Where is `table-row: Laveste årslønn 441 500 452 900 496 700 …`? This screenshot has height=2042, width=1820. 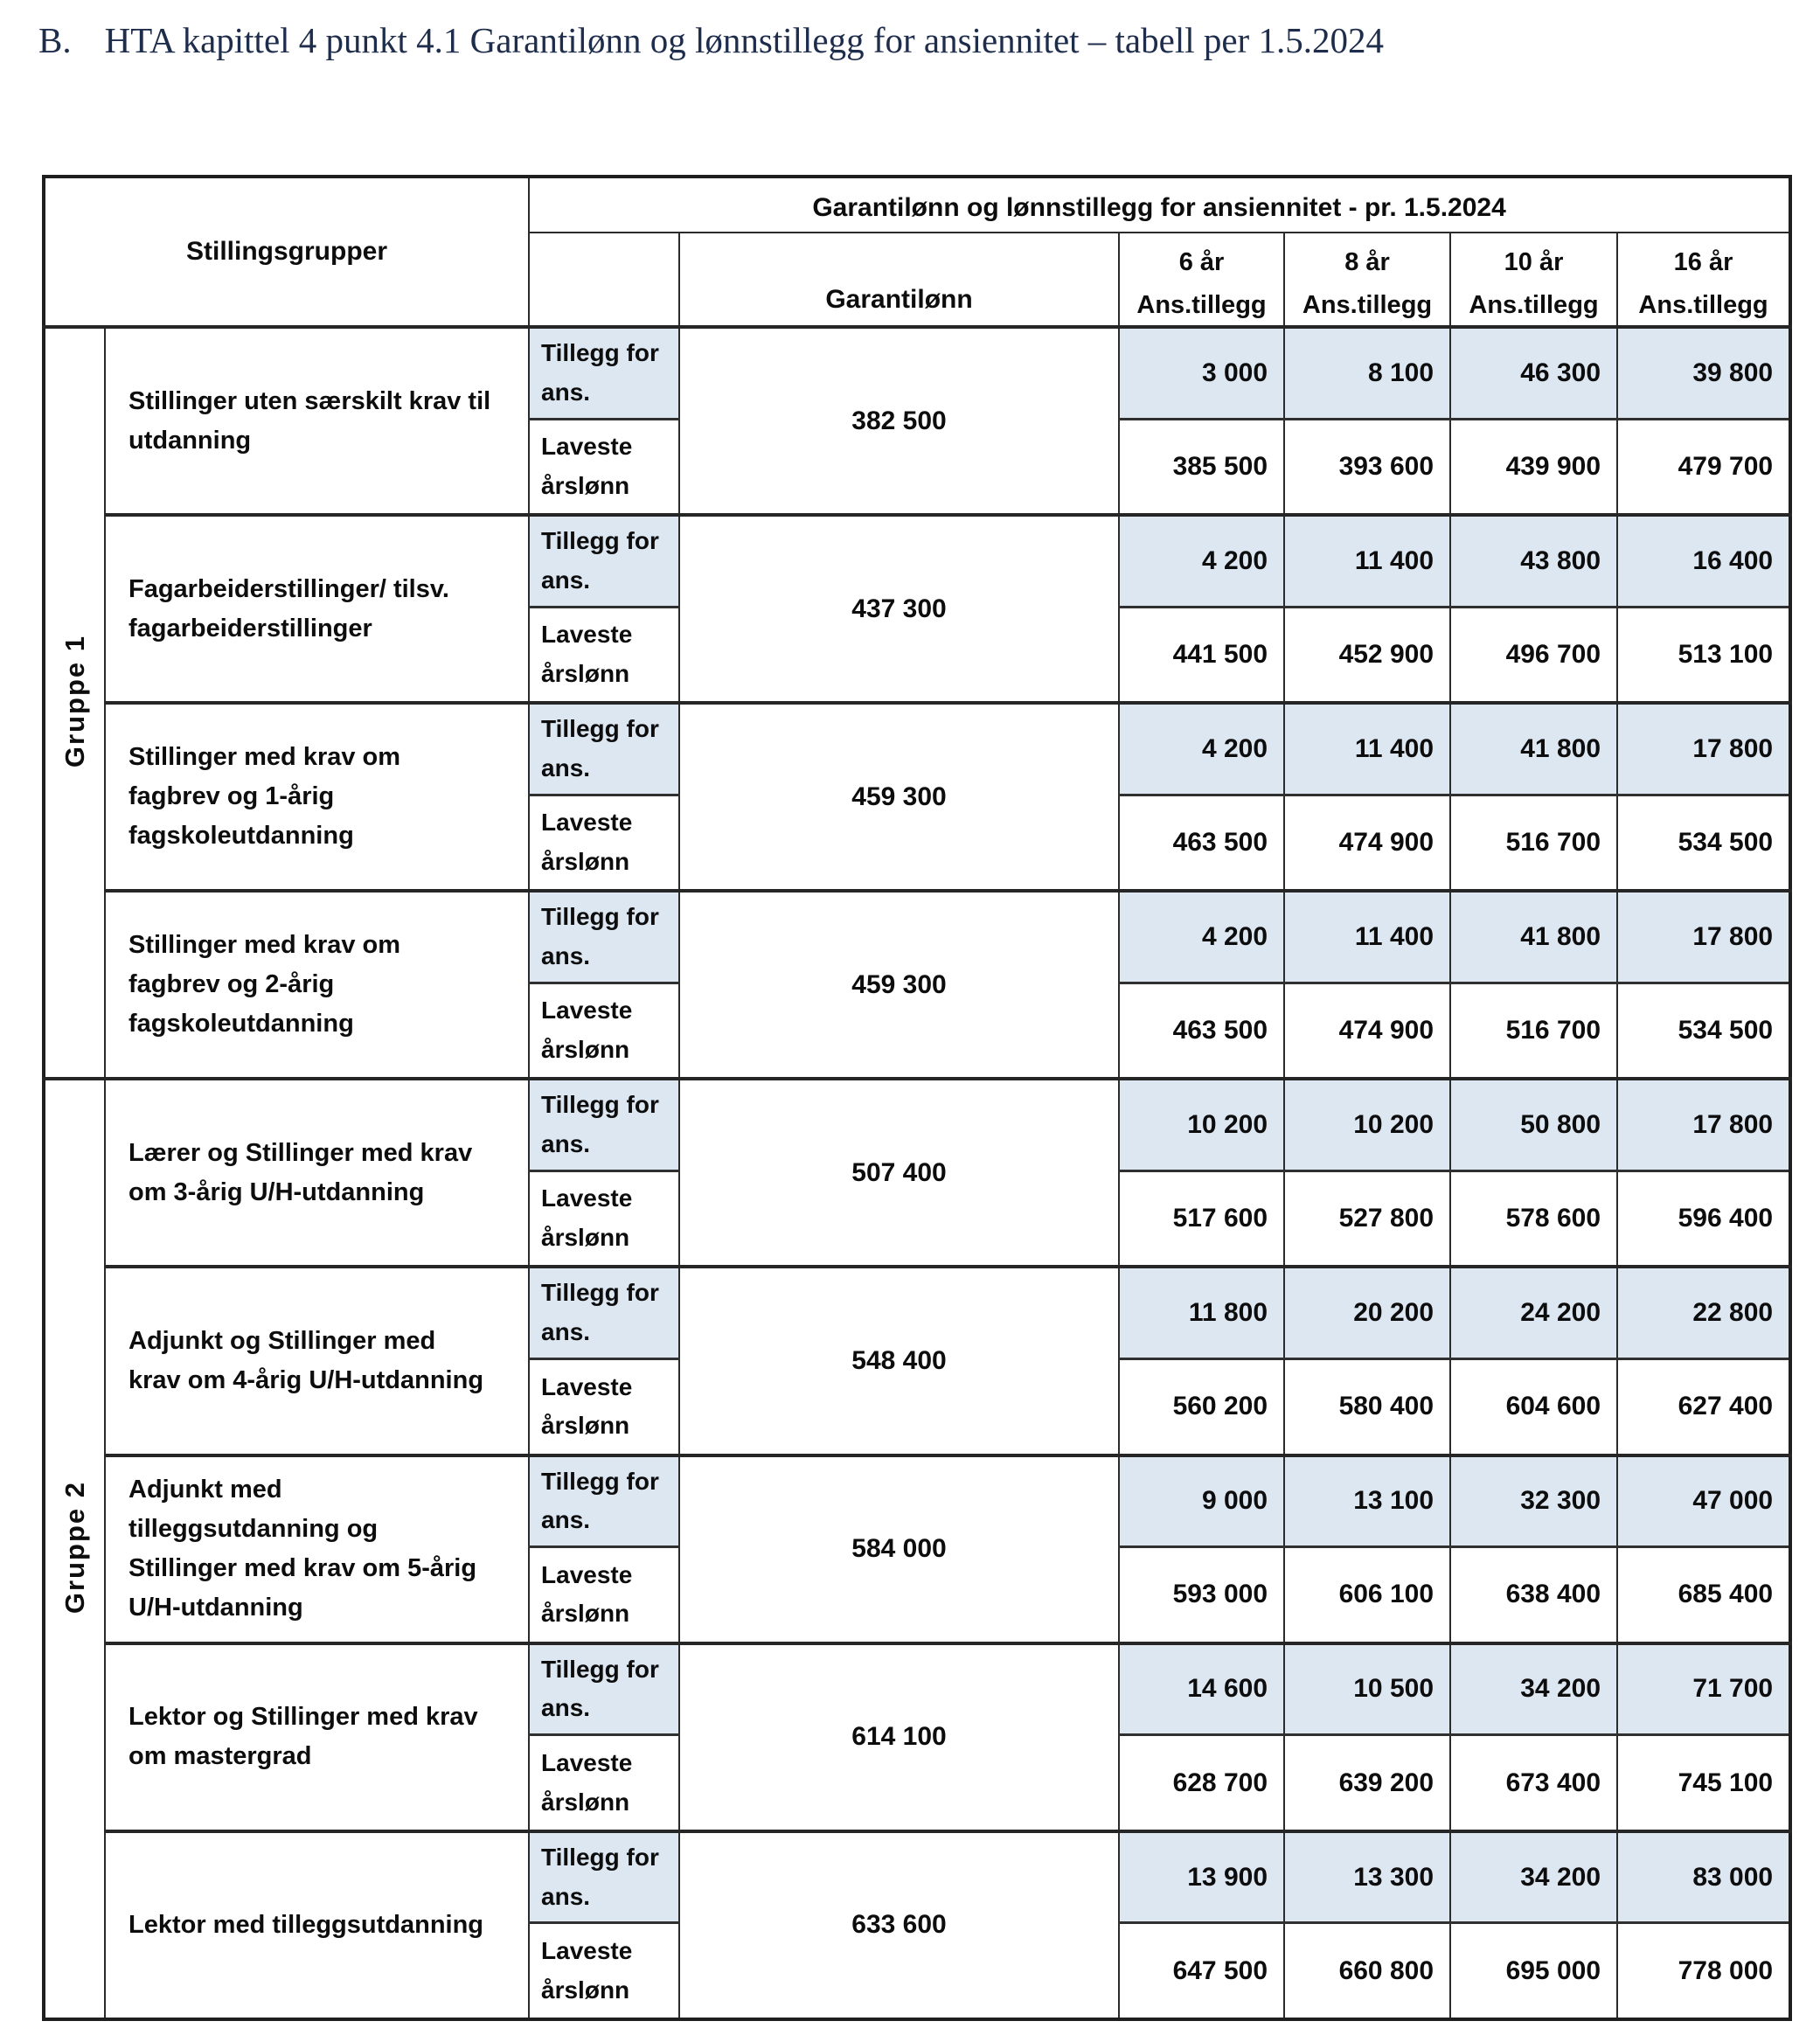 table-row: Laveste årslønn 441 500 452 900 496 700 … is located at coordinates (918, 655).